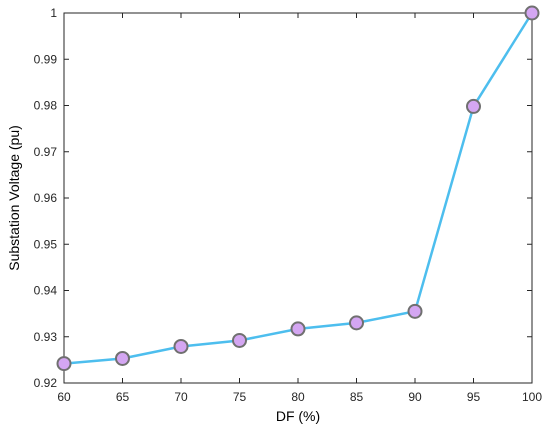 The width and height of the screenshot is (550, 428). Describe the element at coordinates (46, 59) in the screenshot. I see `y-tick-label: 0.99` at that location.